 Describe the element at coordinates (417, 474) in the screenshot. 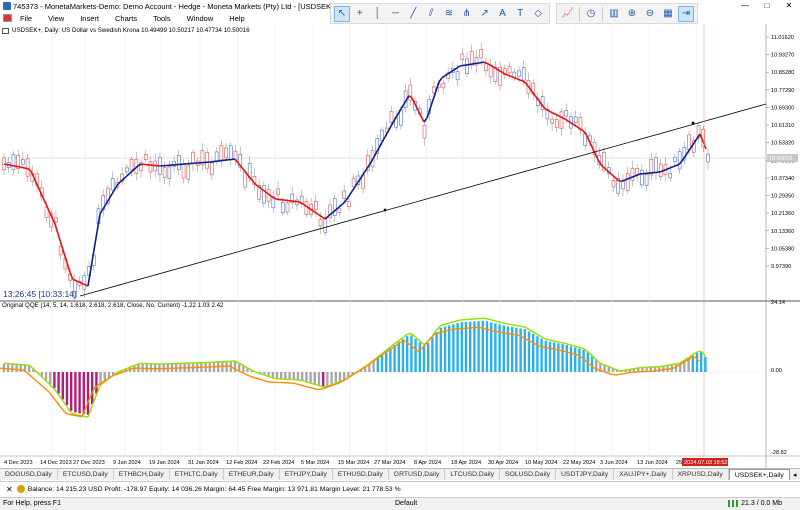

I see `tab-grtusd: GRTUSD,Daily` at that location.